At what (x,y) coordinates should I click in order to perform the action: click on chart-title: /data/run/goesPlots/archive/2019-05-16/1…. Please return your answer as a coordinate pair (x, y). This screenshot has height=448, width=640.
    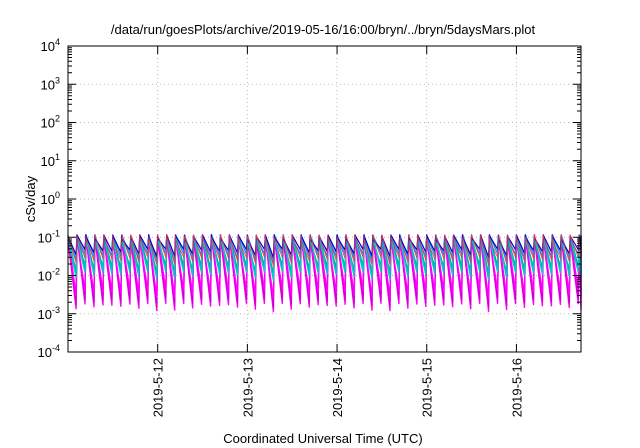
    Looking at the image, I should click on (323, 29).